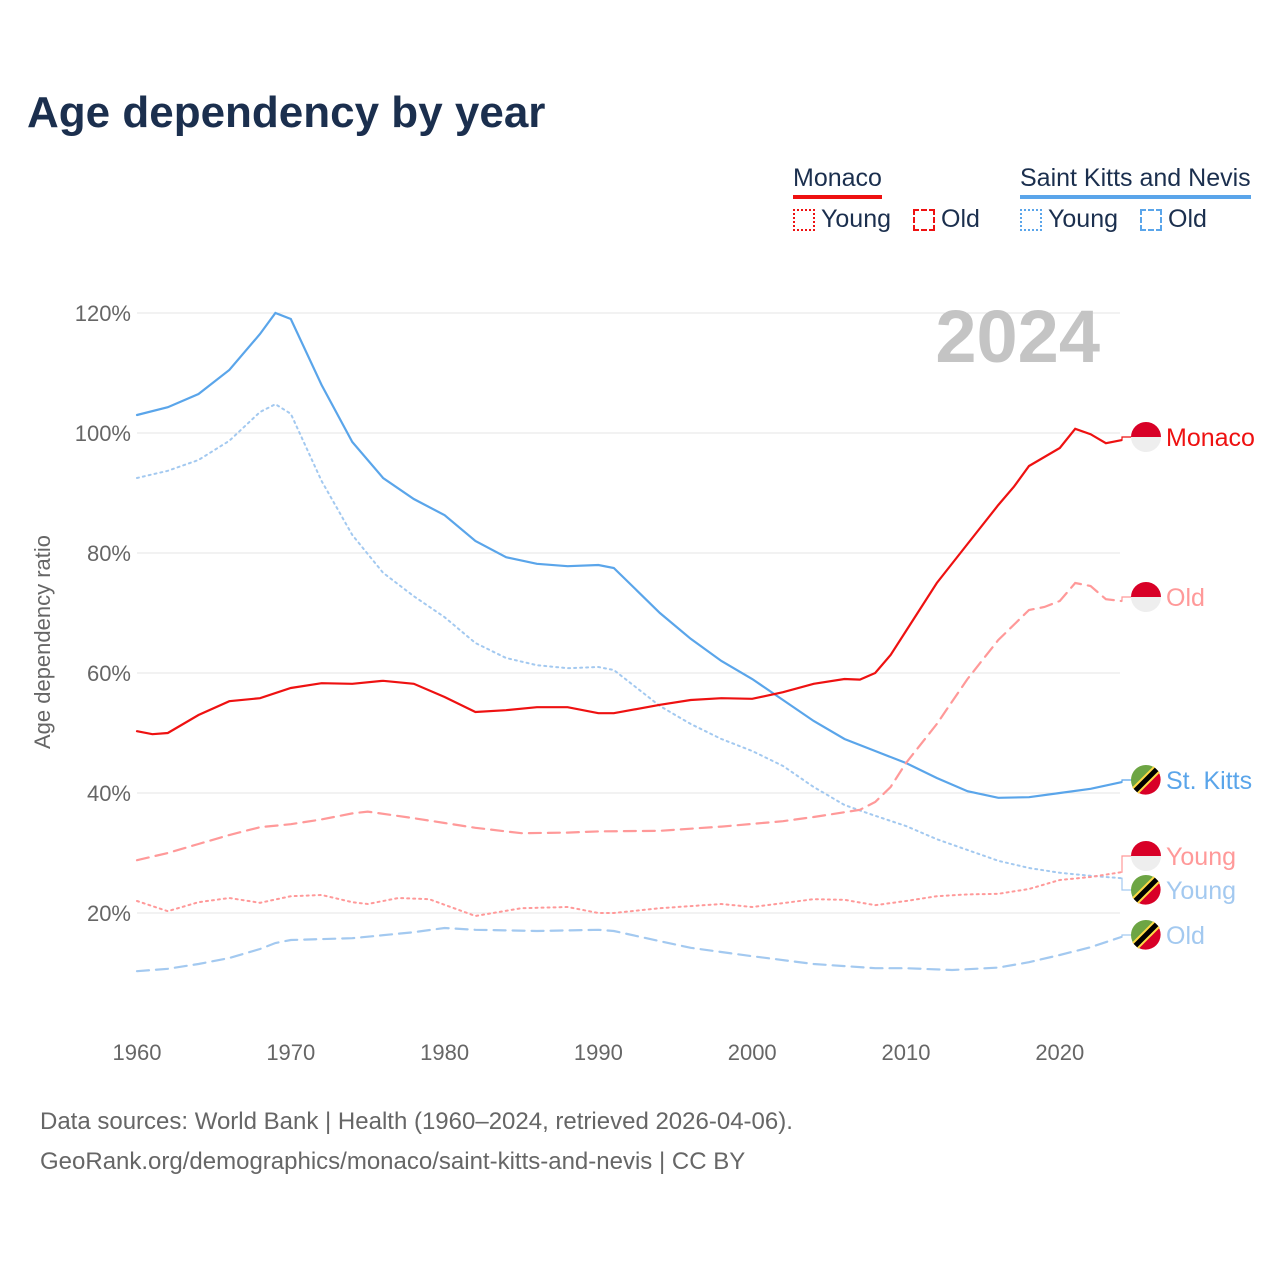 The width and height of the screenshot is (1280, 1280). I want to click on end-label: St. Kitts, so click(1209, 781).